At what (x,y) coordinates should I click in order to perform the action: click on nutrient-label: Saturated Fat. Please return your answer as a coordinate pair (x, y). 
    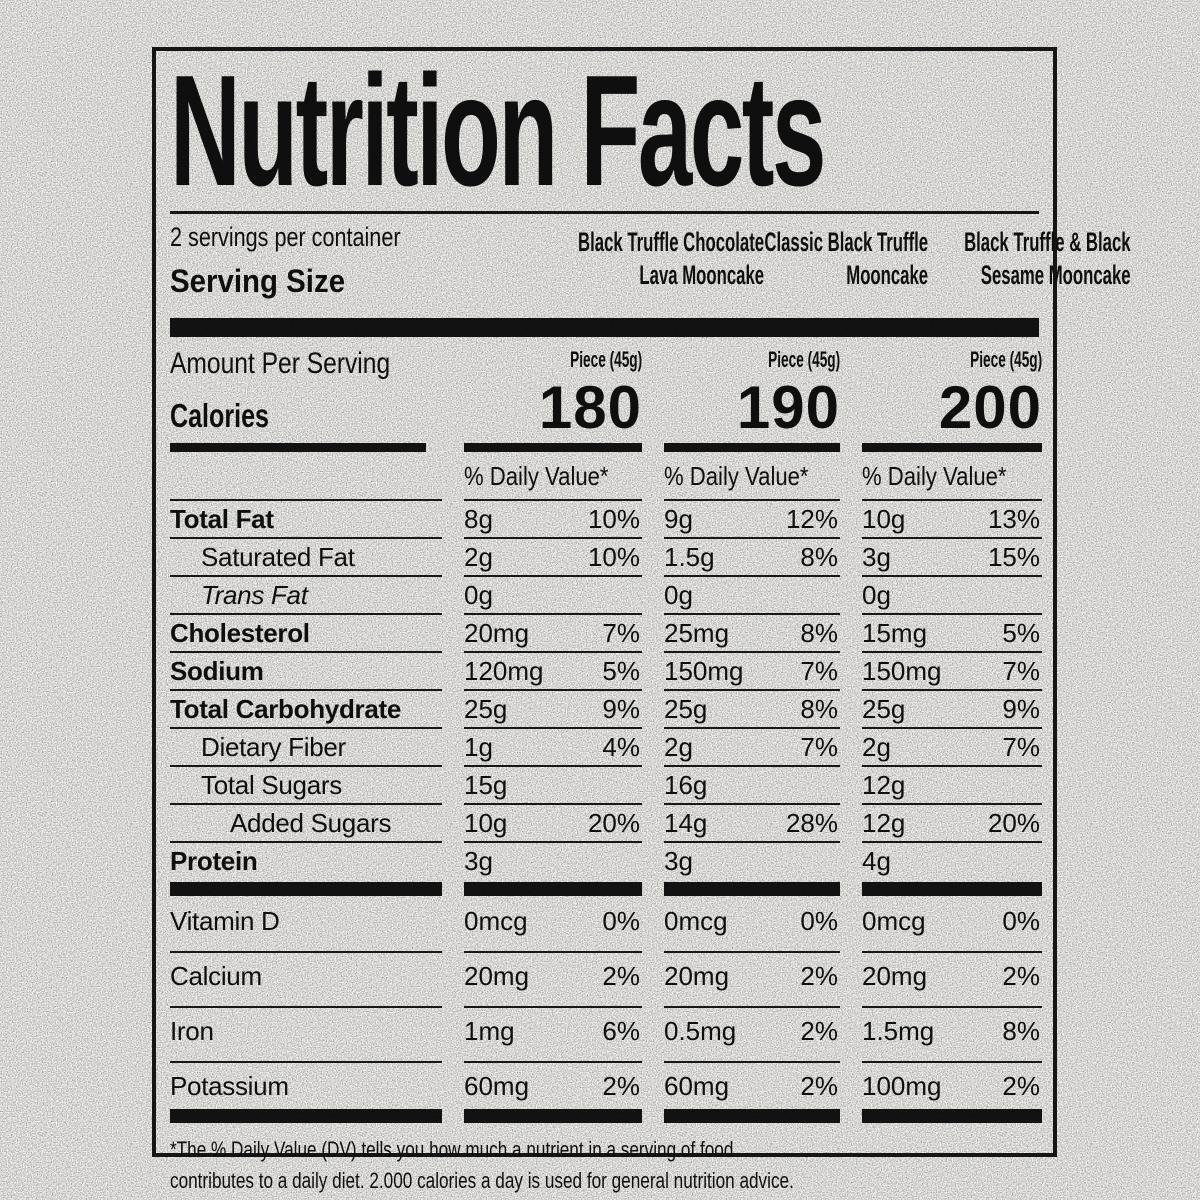
    Looking at the image, I should click on (306, 558).